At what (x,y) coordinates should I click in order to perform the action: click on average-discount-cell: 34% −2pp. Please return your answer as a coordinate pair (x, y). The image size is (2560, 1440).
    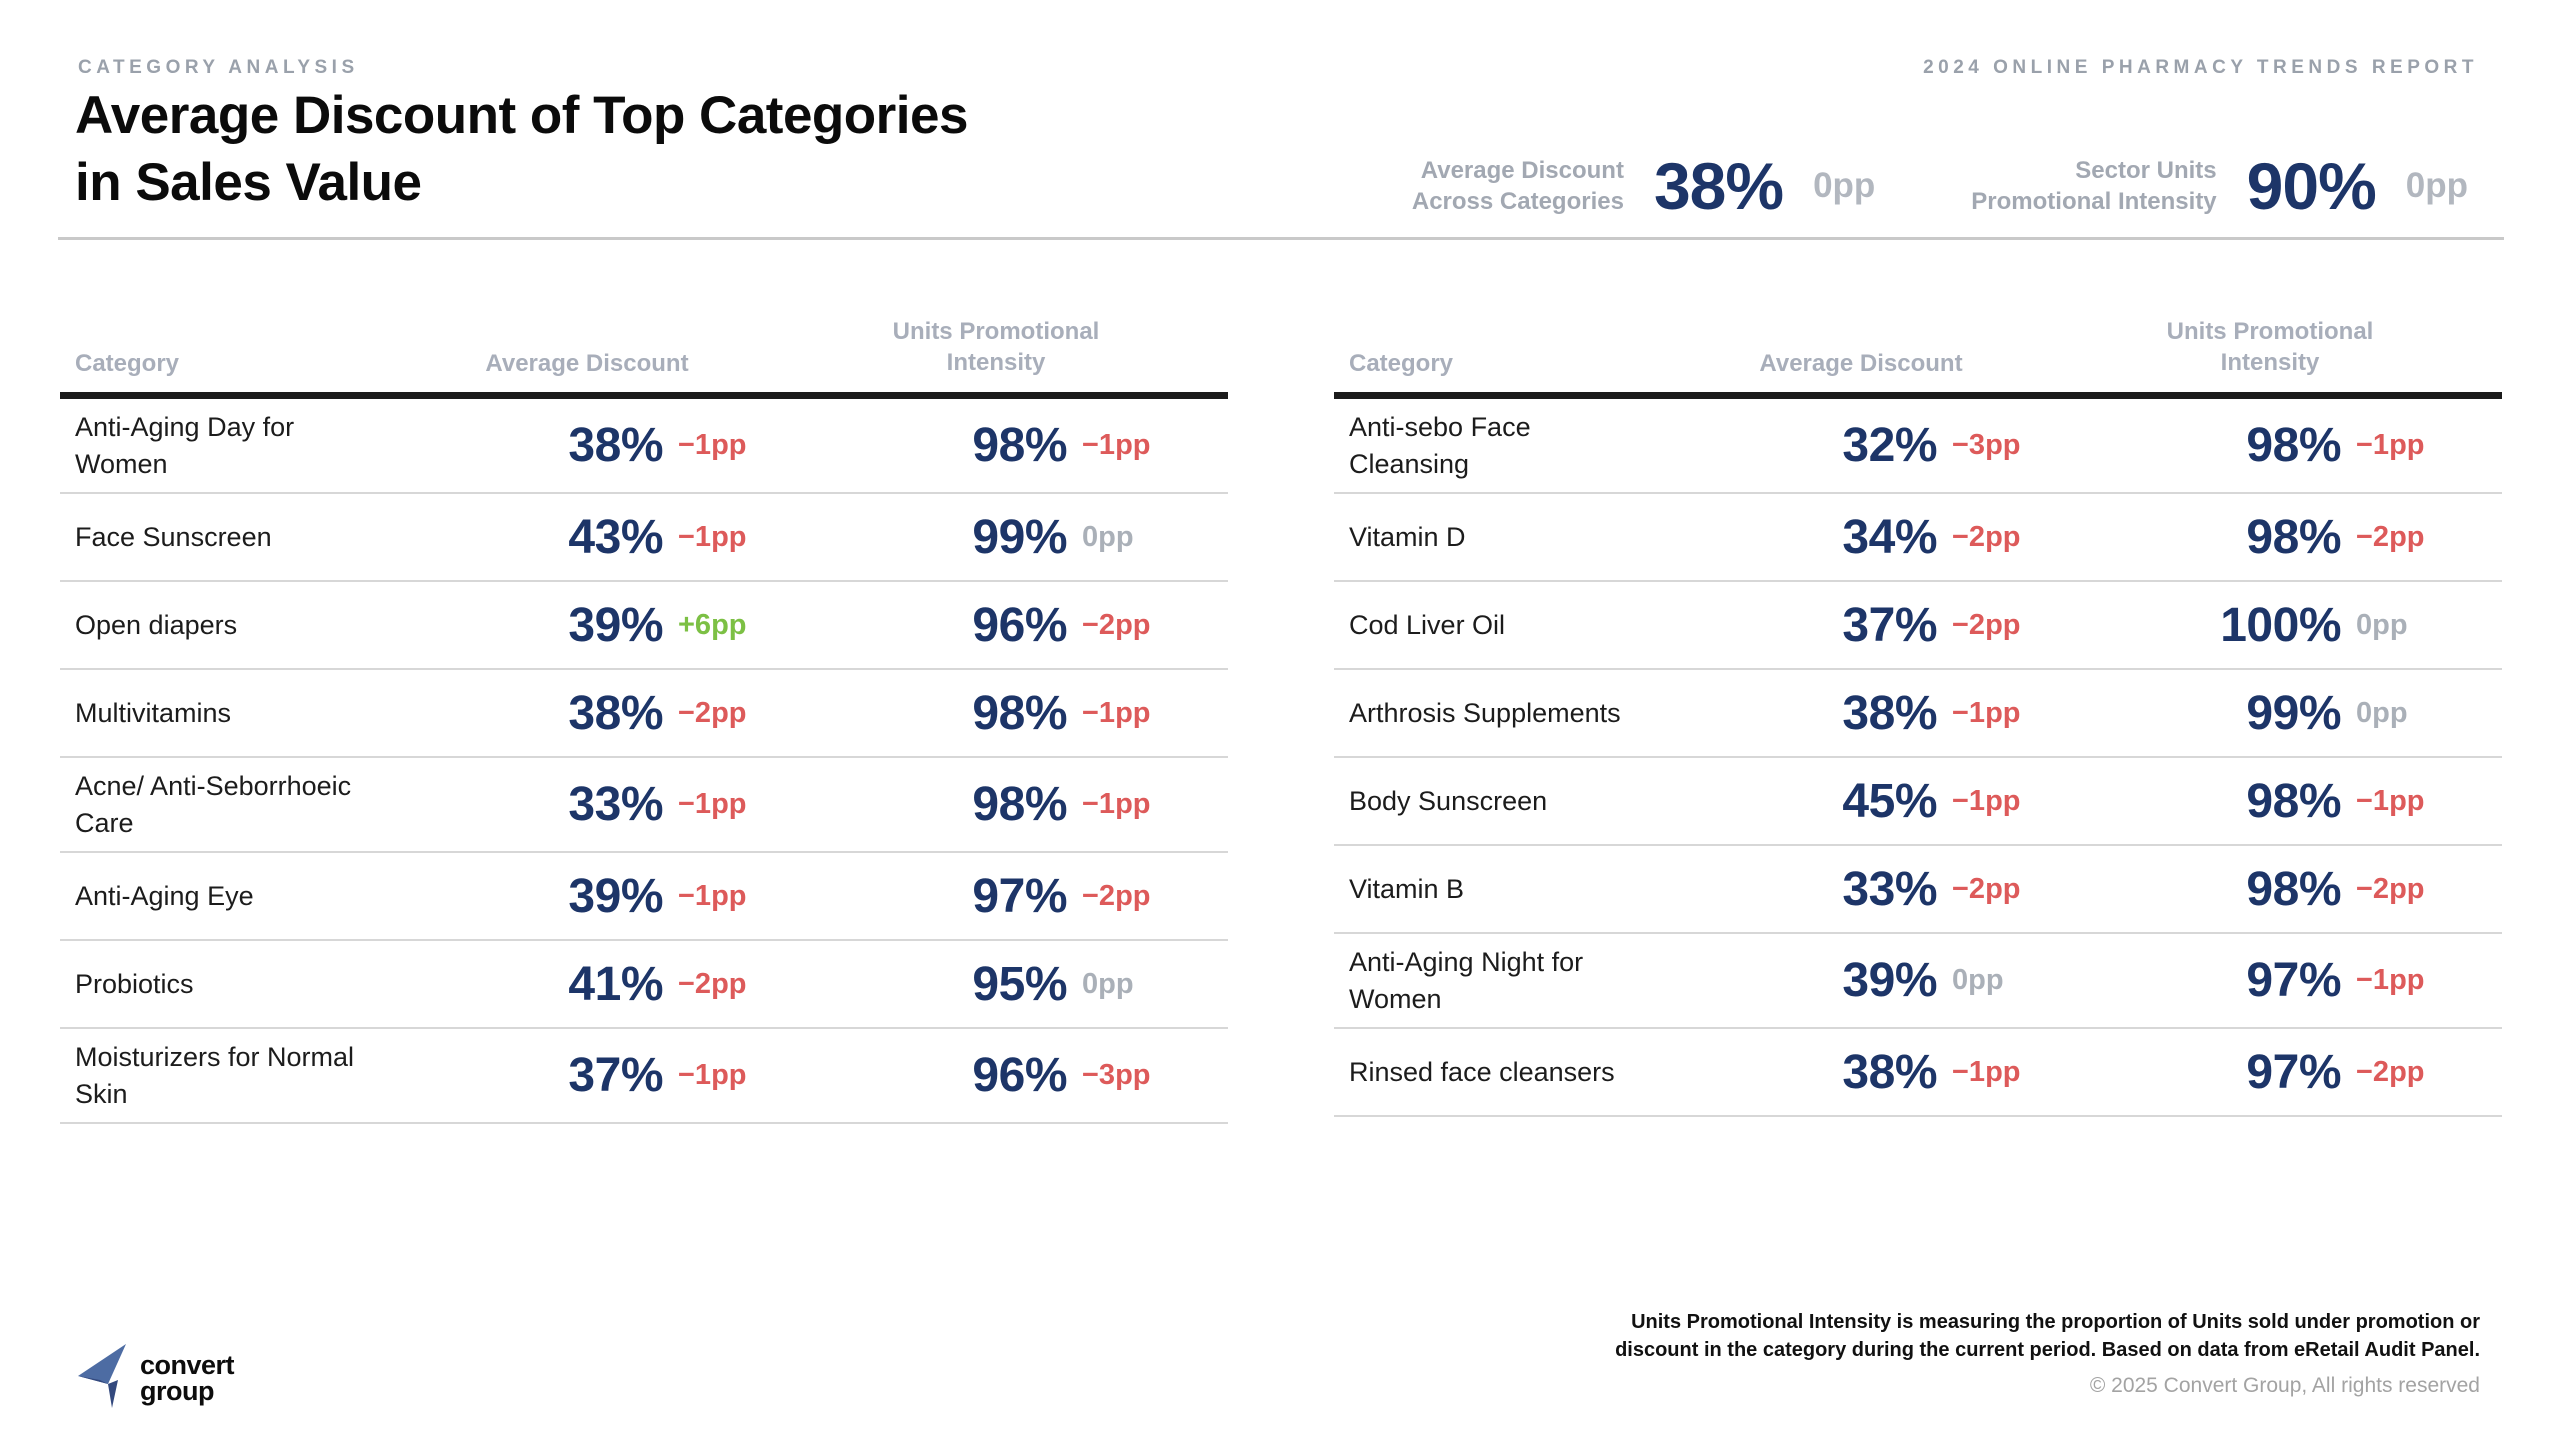
    Looking at the image, I should click on (1881, 537).